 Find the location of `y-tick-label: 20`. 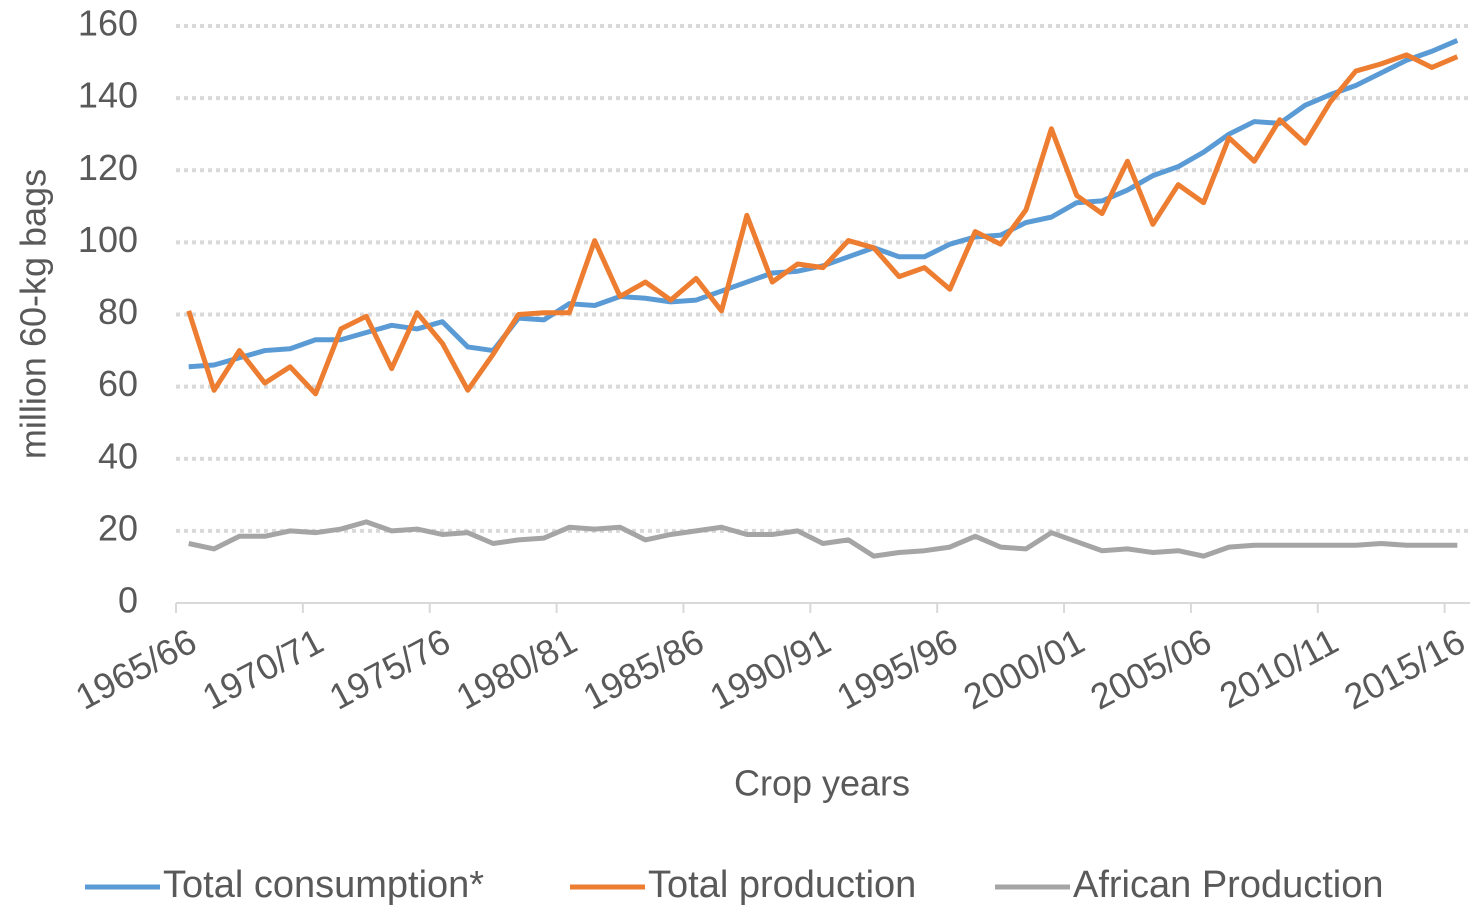

y-tick-label: 20 is located at coordinates (118, 527).